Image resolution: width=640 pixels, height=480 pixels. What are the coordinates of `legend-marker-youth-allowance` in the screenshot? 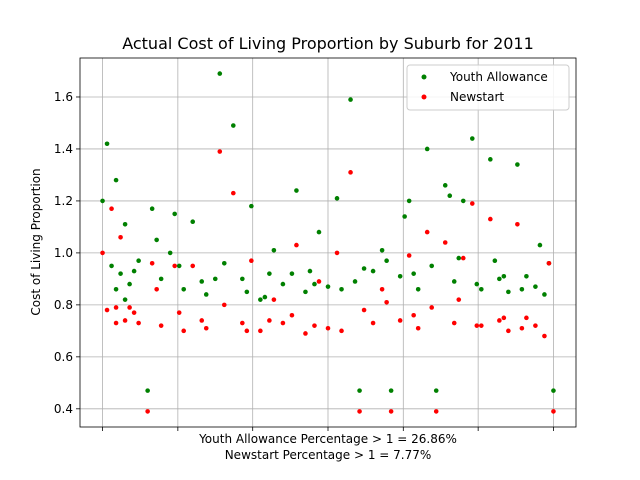 It's located at (424, 77).